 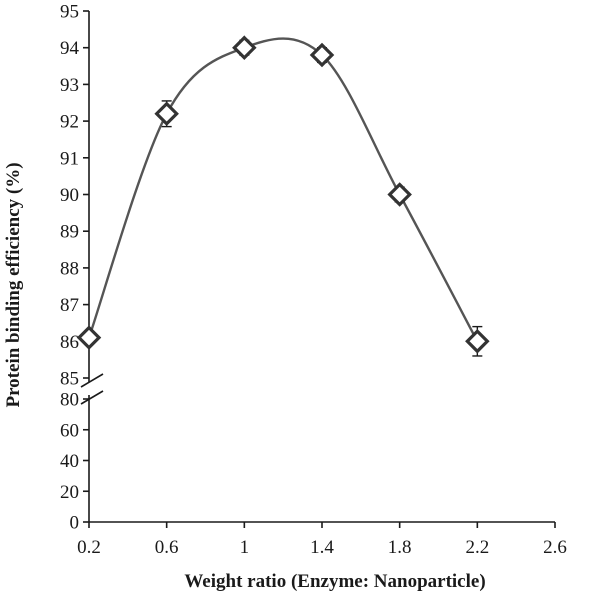 I want to click on x-tick-label: 2.2, so click(x=477, y=547).